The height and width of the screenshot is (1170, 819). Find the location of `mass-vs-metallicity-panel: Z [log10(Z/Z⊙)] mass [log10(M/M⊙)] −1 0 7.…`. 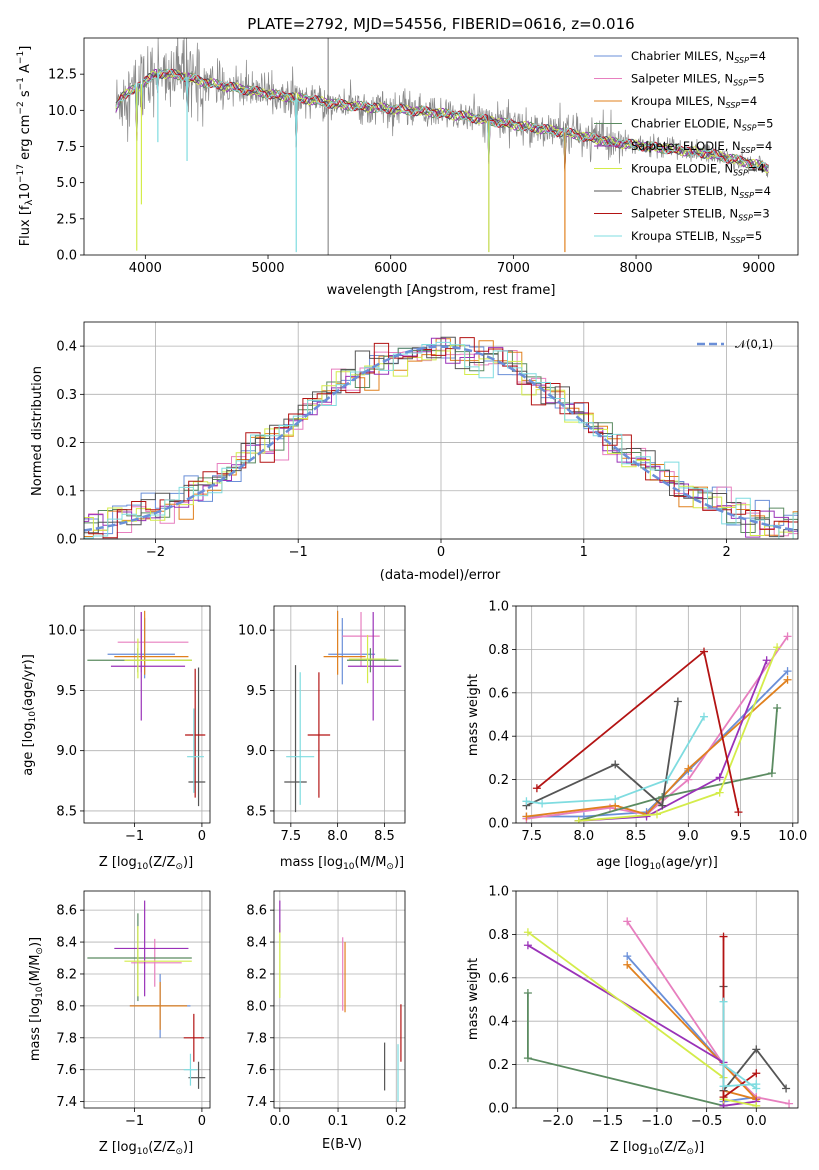

mass-vs-metallicity-panel: Z [log10(Z/Z⊙)] mass [log10(M/M⊙)] −1 0 7.… is located at coordinates (119, 1023).